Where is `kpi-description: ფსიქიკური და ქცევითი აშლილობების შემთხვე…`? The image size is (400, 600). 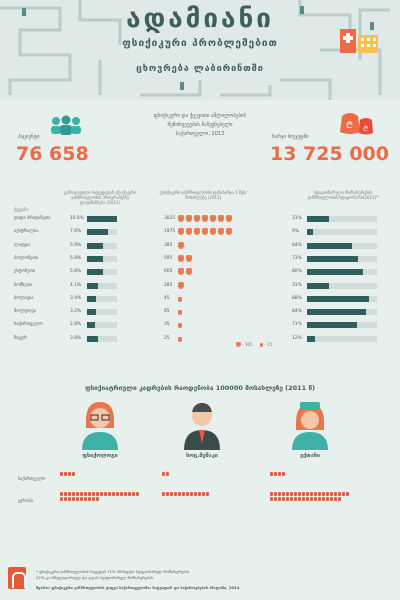
kpi-description: ფსიქიკური და ქცევითი აშლილობების შემთხვე… is located at coordinates (200, 125).